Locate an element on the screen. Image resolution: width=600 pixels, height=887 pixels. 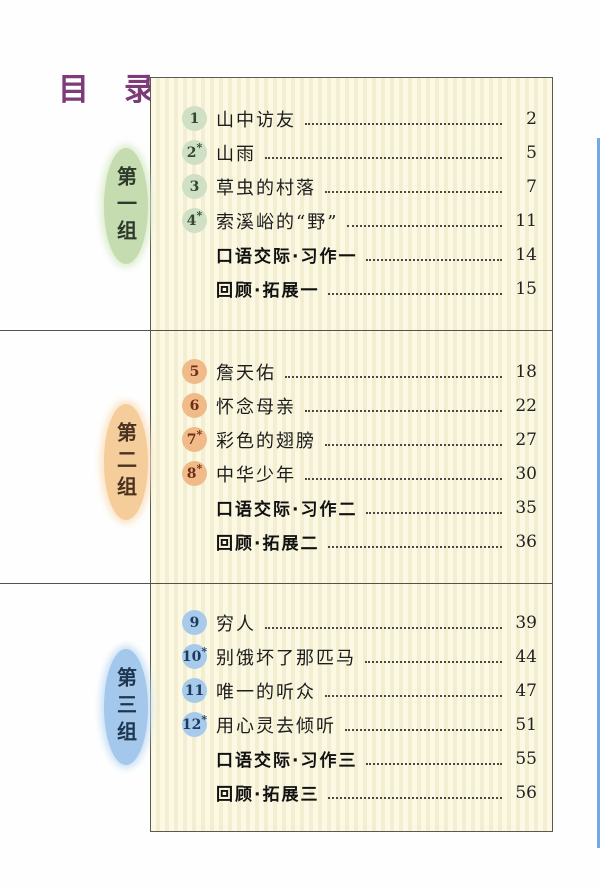
group-label-oval-1: 第一组 is located at coordinates (126, 206).